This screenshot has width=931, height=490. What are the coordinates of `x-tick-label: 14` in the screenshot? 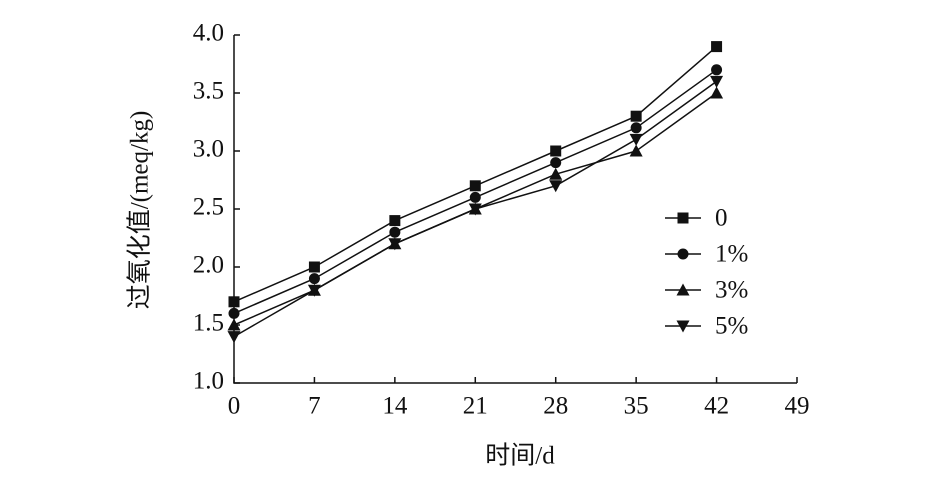 It's located at (395, 406).